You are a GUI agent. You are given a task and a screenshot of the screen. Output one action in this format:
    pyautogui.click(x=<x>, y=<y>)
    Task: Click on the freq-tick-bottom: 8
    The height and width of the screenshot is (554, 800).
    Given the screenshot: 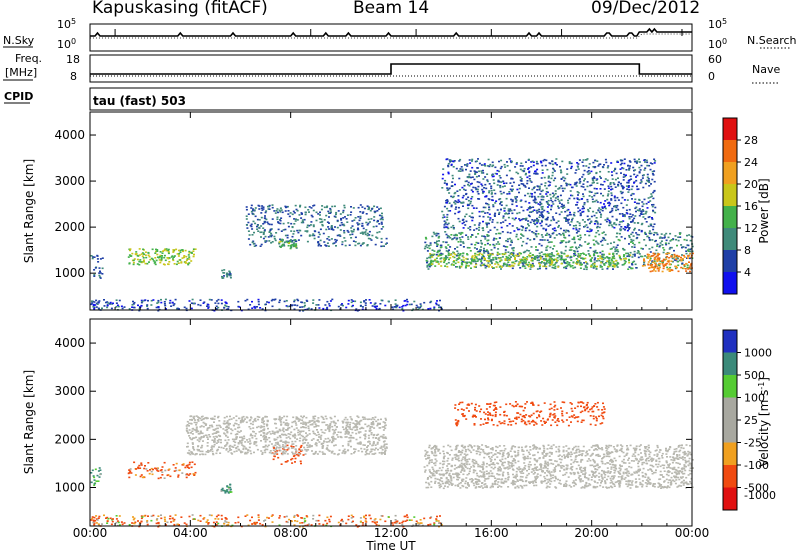 What is the action you would take?
    pyautogui.click(x=73, y=76)
    